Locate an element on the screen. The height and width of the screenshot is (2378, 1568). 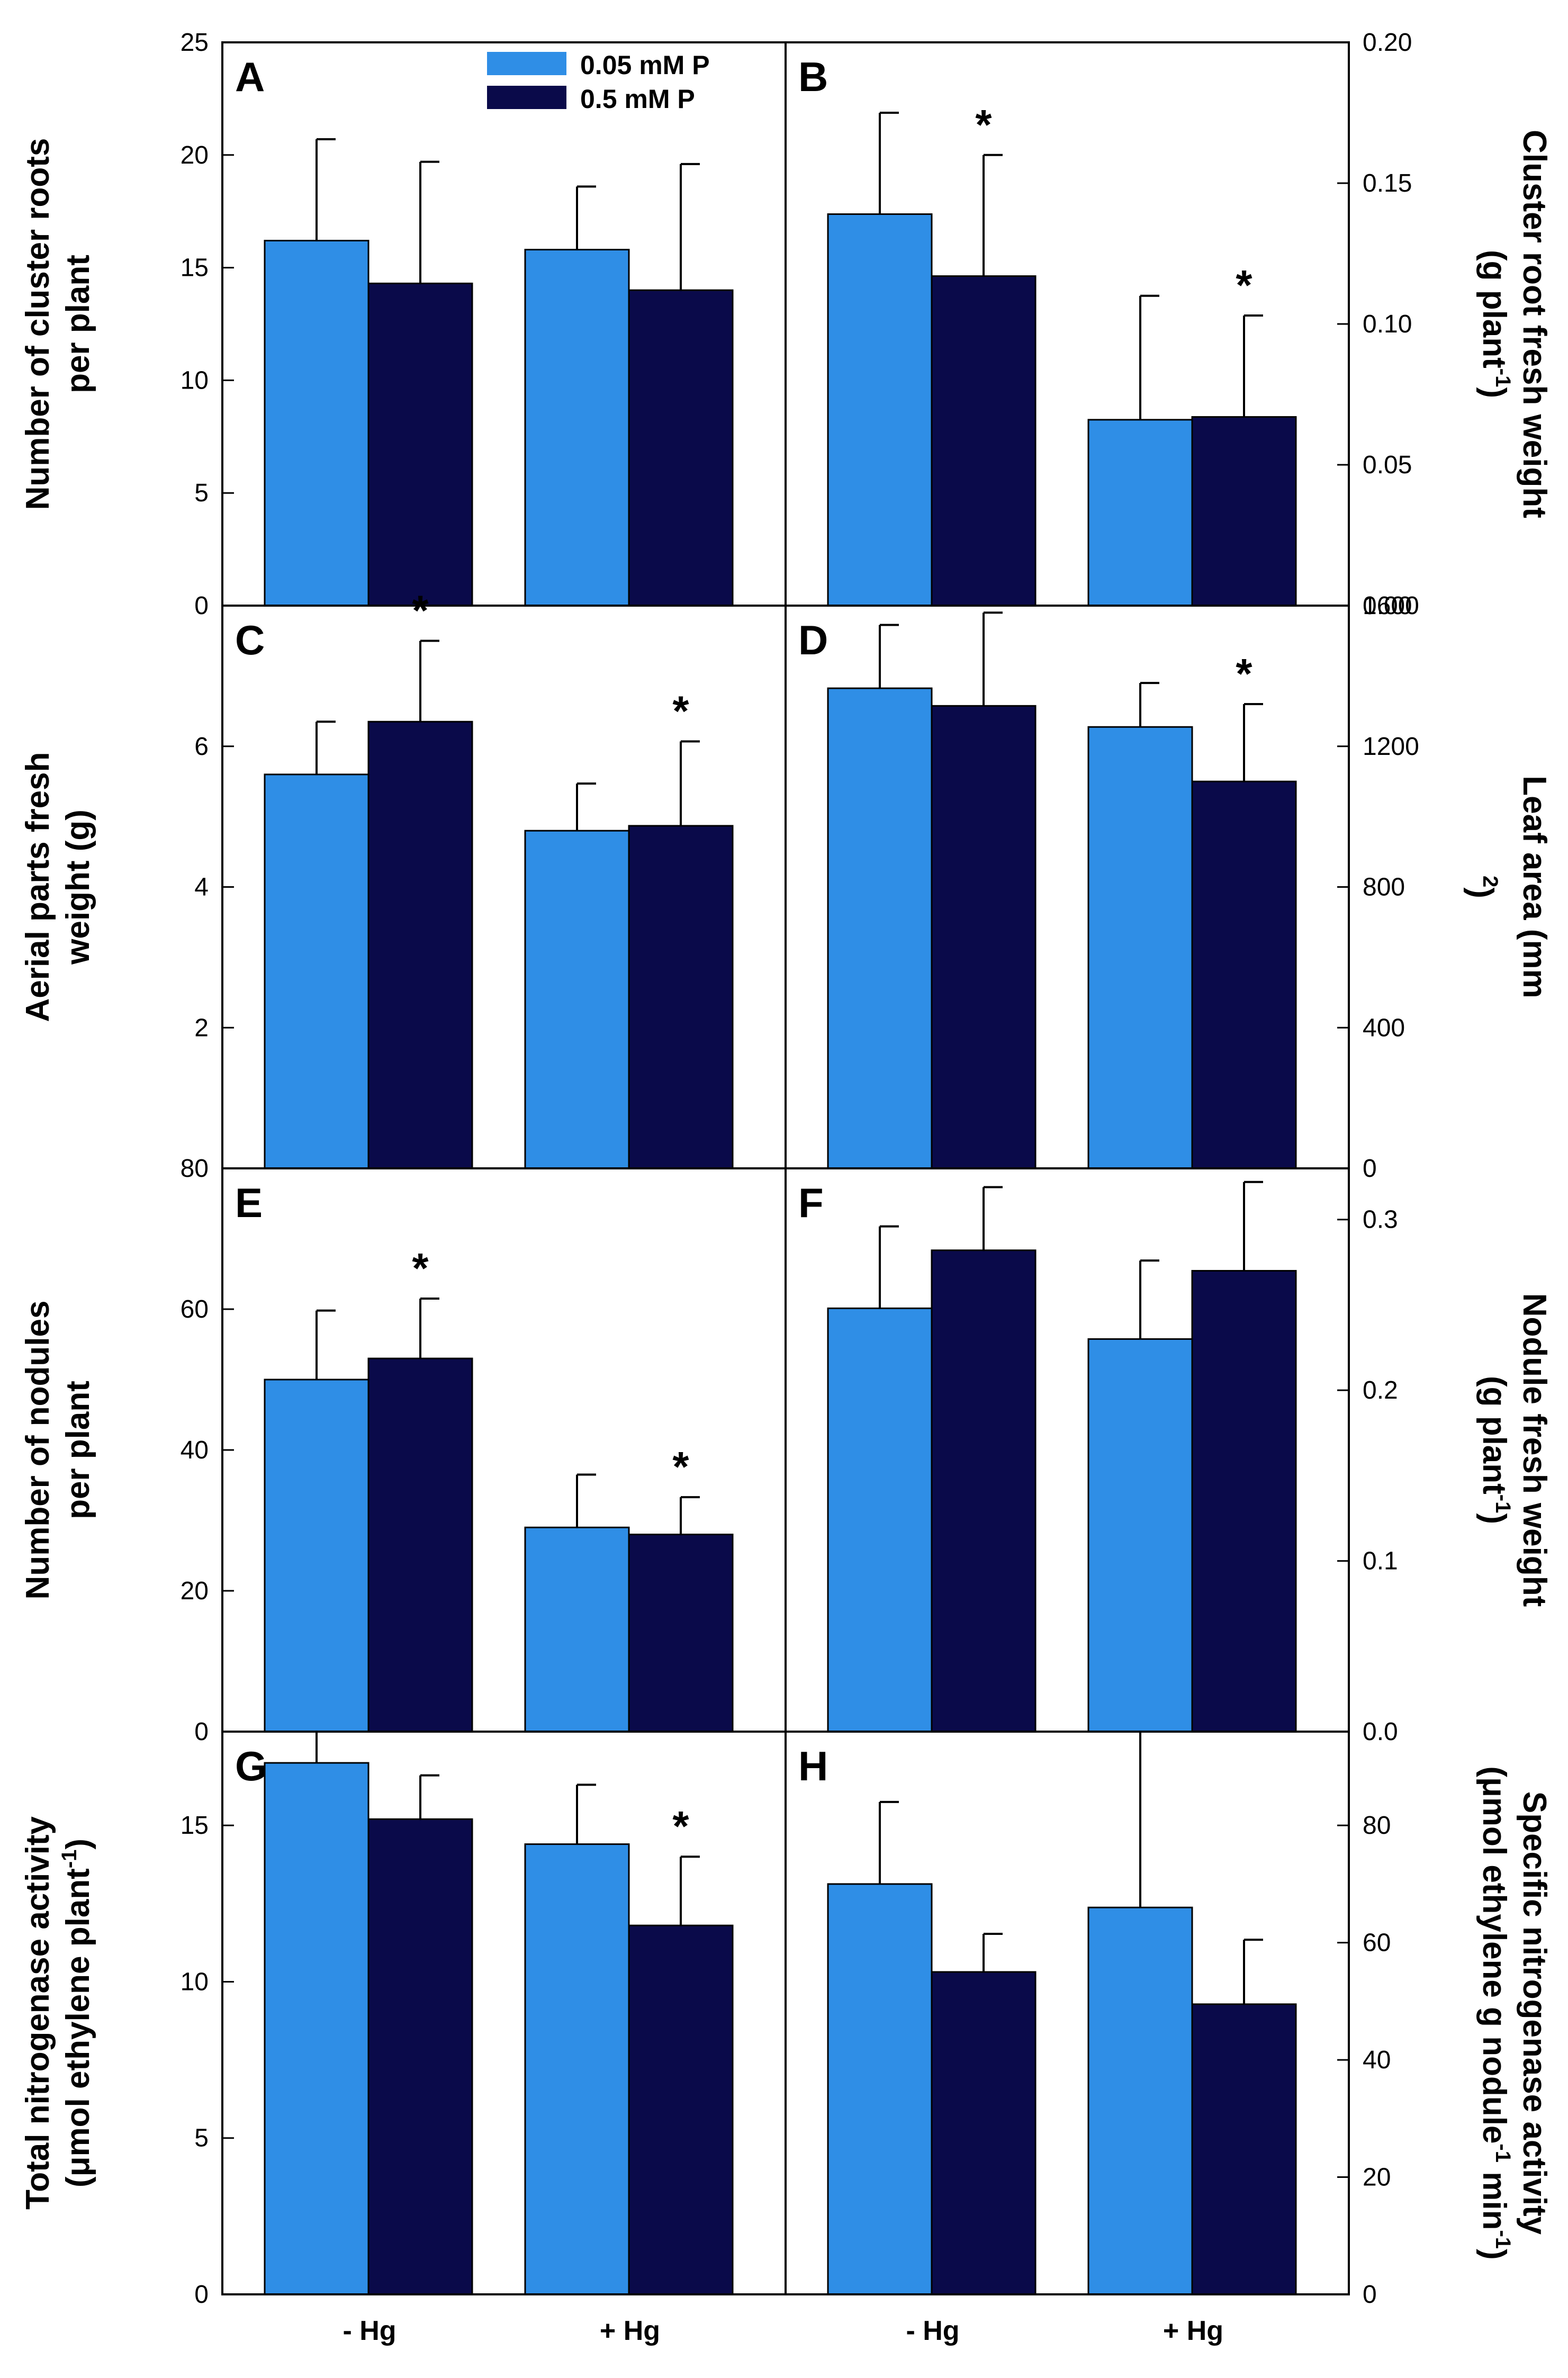
y-axis-title-b: Cluster root fresh weight(g plant-1) is located at coordinates (1514, 324).